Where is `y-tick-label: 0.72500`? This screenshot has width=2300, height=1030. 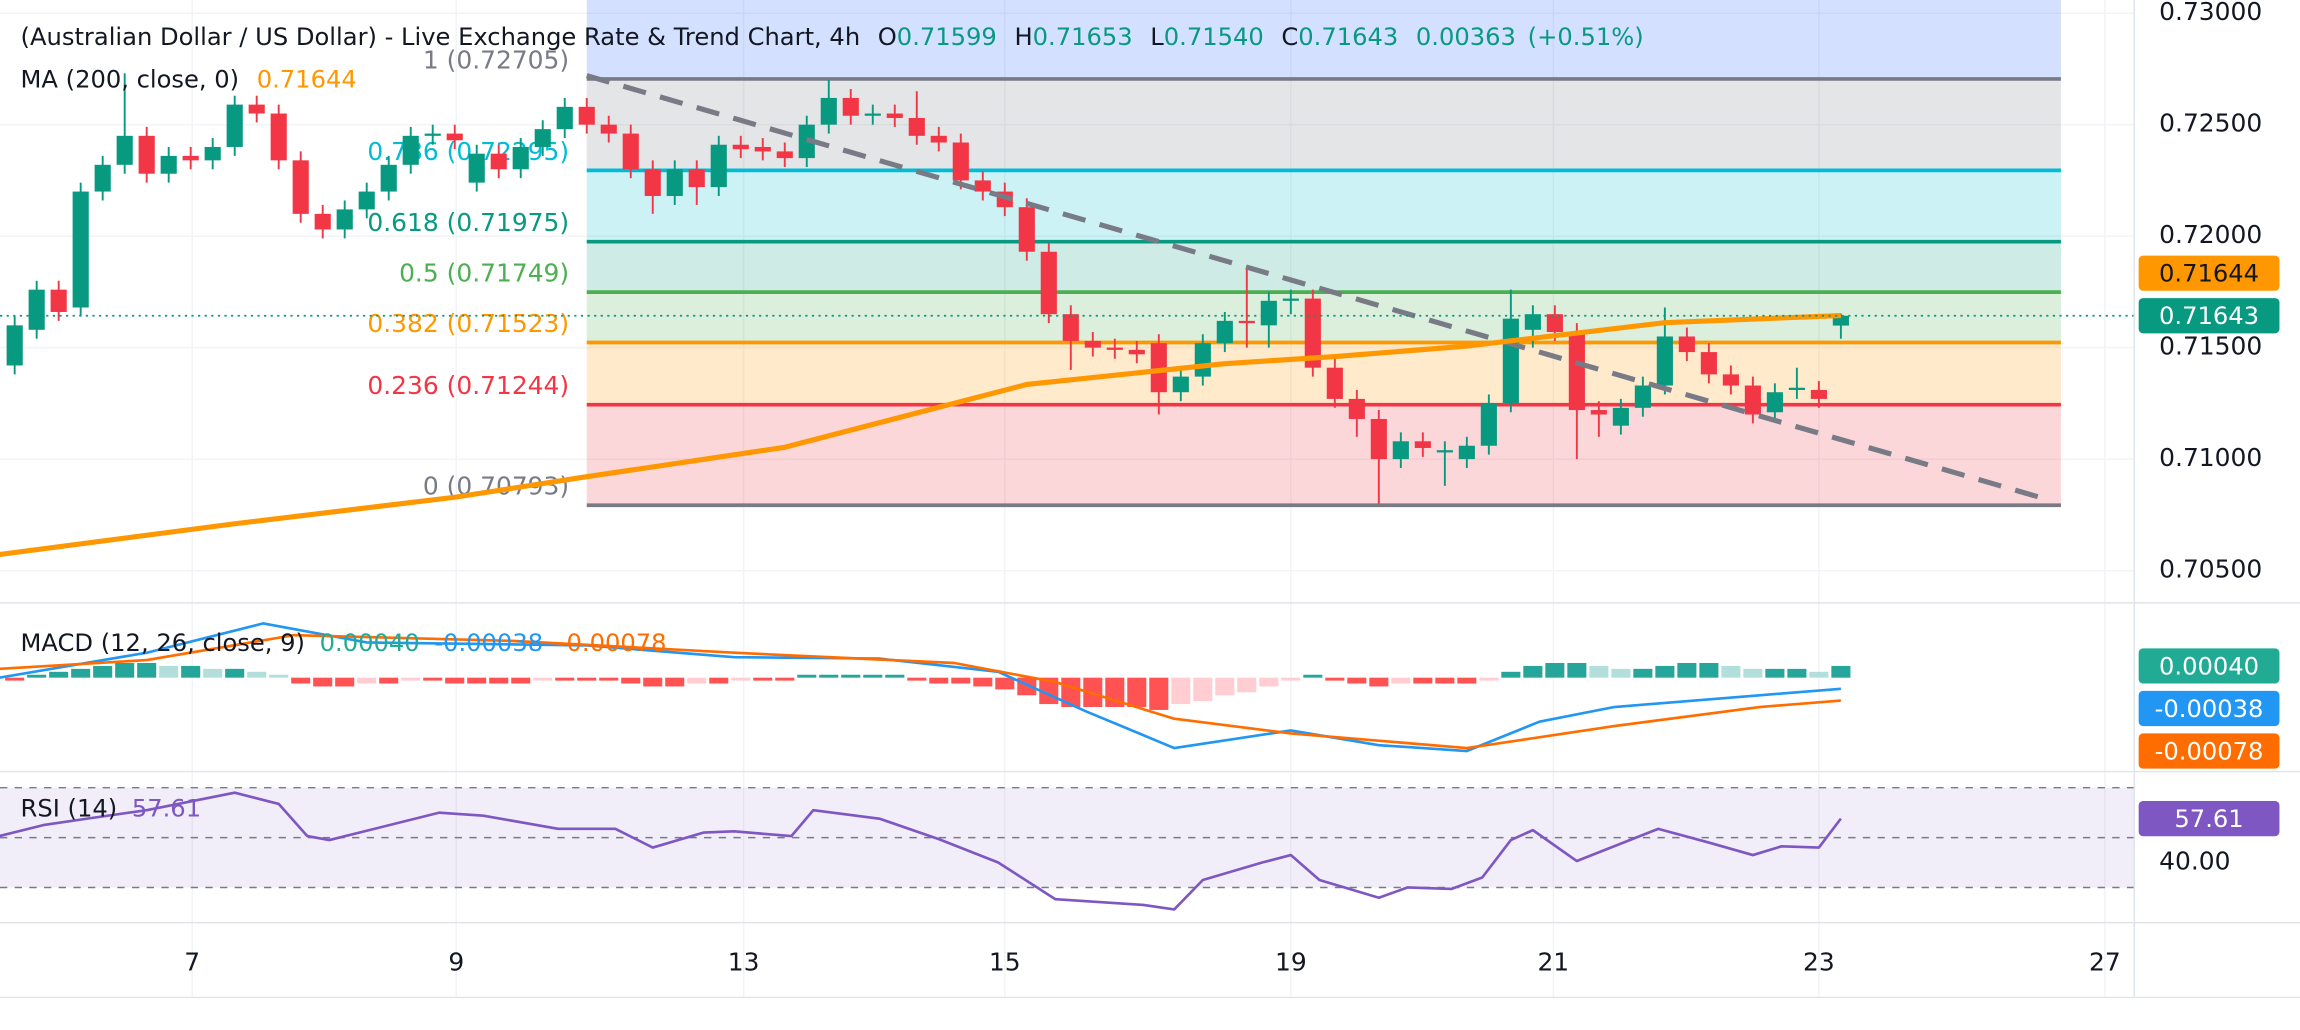 y-tick-label: 0.72500 is located at coordinates (2210, 123).